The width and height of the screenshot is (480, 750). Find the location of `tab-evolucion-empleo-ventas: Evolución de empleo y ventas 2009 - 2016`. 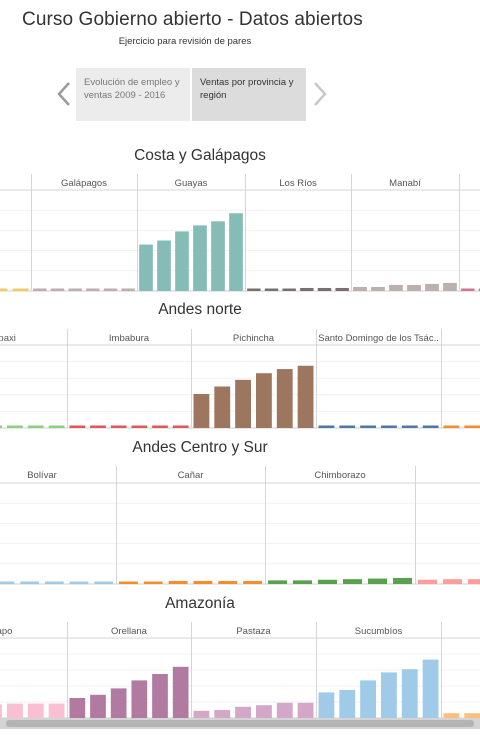

tab-evolucion-empleo-ventas: Evolución de empleo y ventas 2009 - 2016 is located at coordinates (133, 94).